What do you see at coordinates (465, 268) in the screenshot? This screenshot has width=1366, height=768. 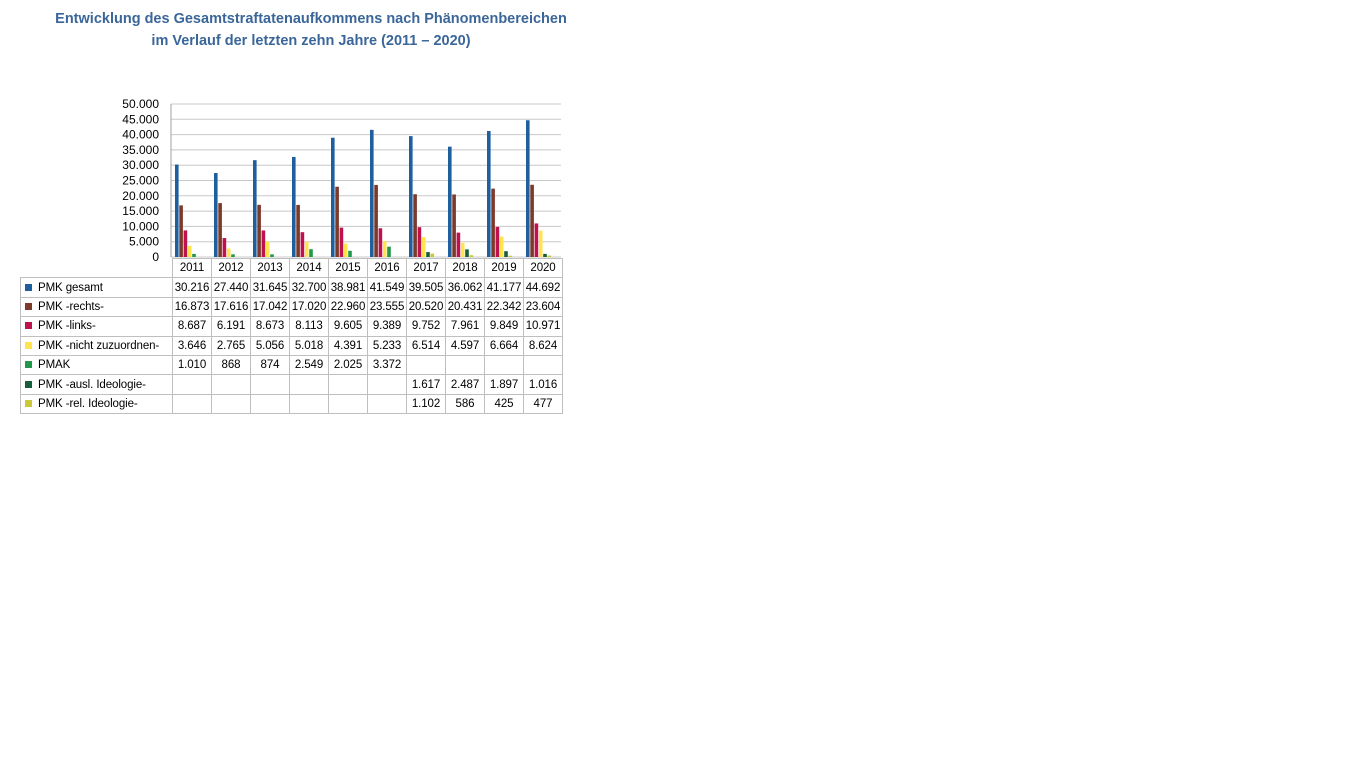 I see `x-tick-label: 2018` at bounding box center [465, 268].